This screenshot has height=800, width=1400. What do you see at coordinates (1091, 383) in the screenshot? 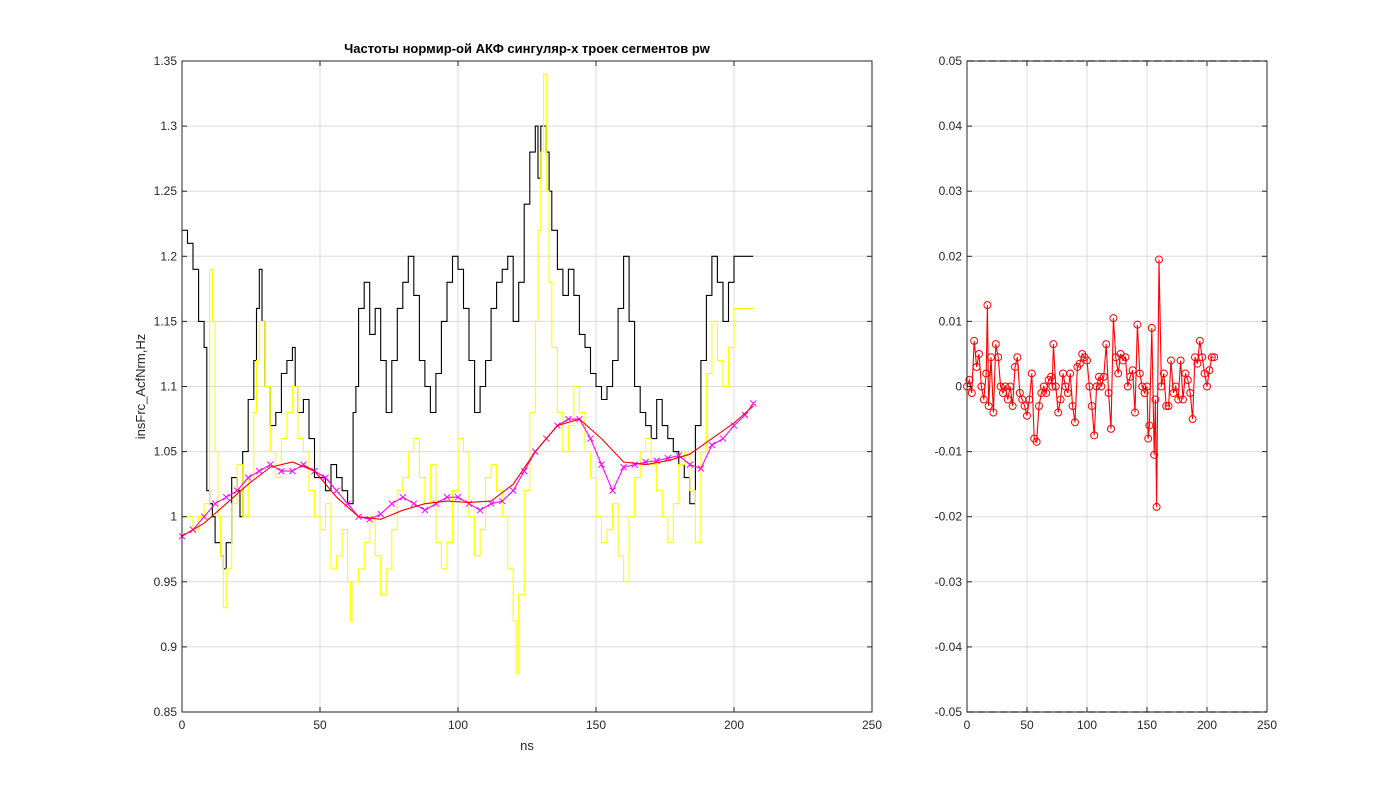
I see `residual-series` at bounding box center [1091, 383].